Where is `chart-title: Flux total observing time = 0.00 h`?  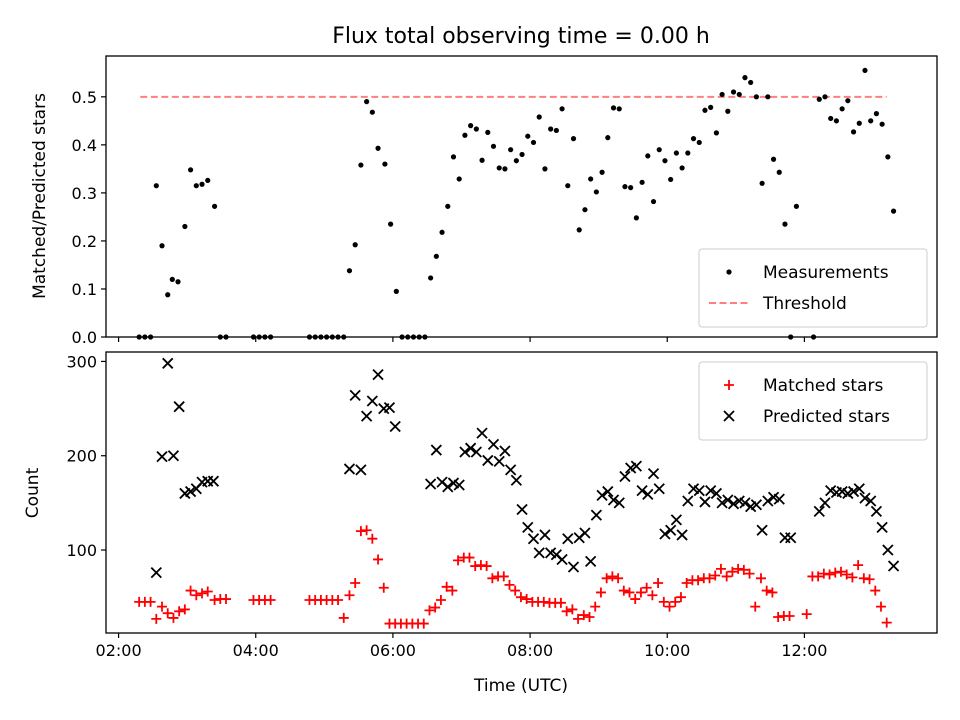
chart-title: Flux total observing time = 0.00 h is located at coordinates (521, 36).